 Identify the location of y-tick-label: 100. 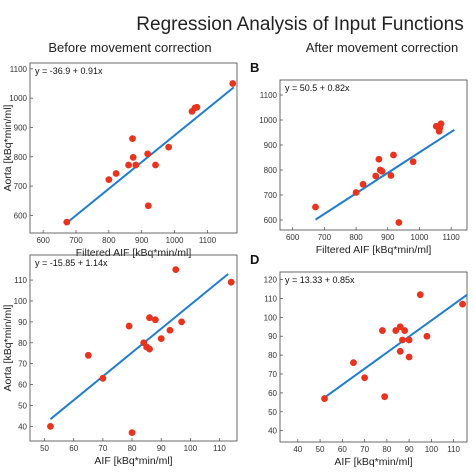
(271, 317).